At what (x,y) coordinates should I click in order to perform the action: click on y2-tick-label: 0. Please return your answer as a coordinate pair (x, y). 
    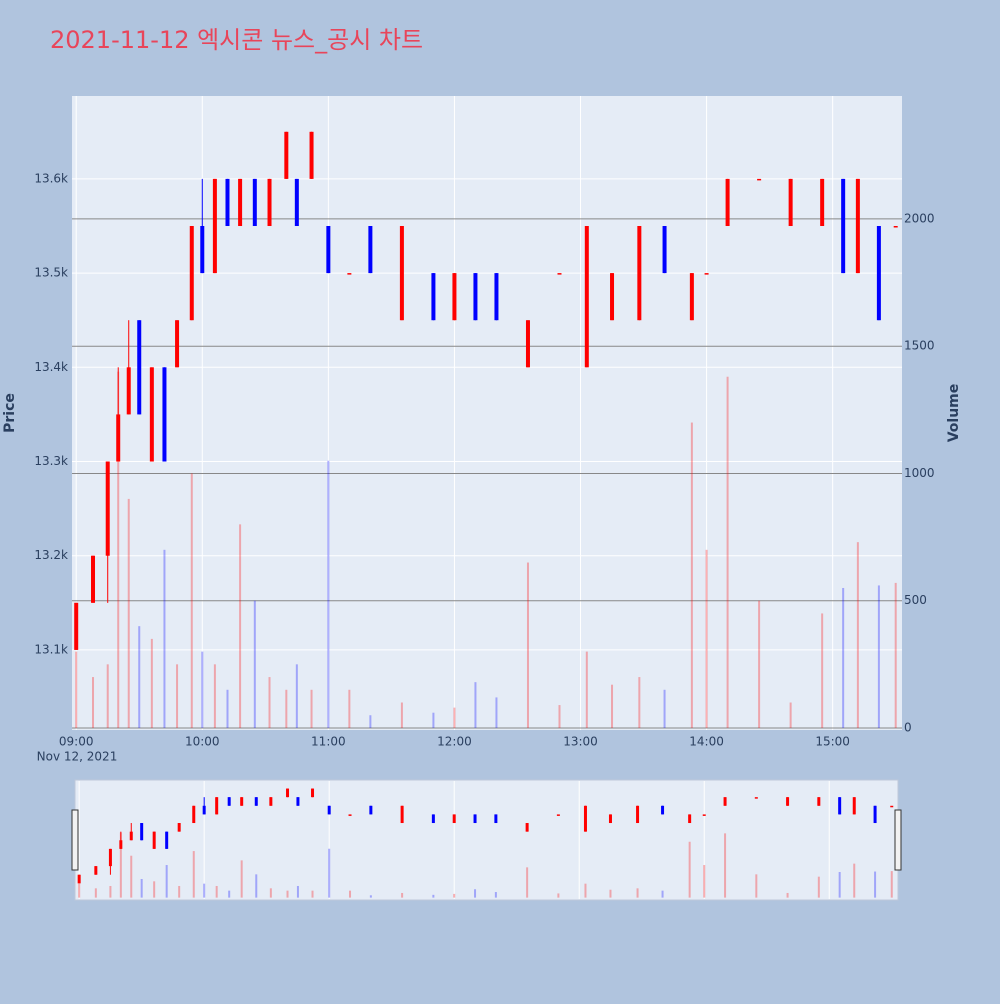
    Looking at the image, I should click on (908, 727).